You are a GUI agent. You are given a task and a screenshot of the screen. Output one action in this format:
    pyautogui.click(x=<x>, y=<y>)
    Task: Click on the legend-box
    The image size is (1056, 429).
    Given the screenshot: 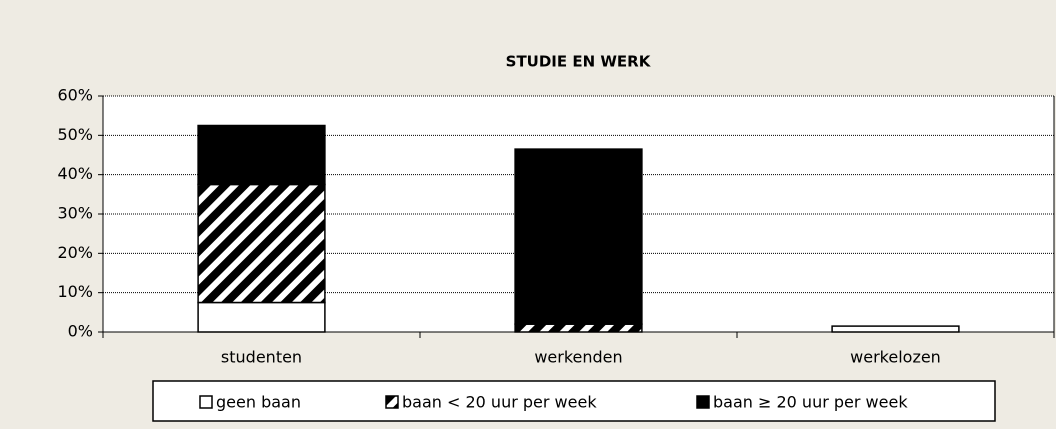 What is the action you would take?
    pyautogui.click(x=574, y=401)
    